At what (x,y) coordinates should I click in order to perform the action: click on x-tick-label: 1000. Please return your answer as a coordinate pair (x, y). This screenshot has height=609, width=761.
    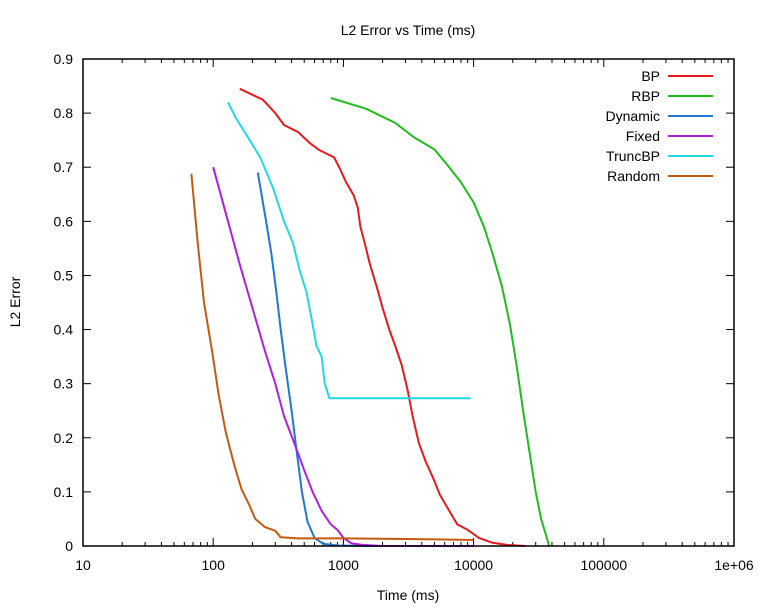
    Looking at the image, I should click on (343, 565).